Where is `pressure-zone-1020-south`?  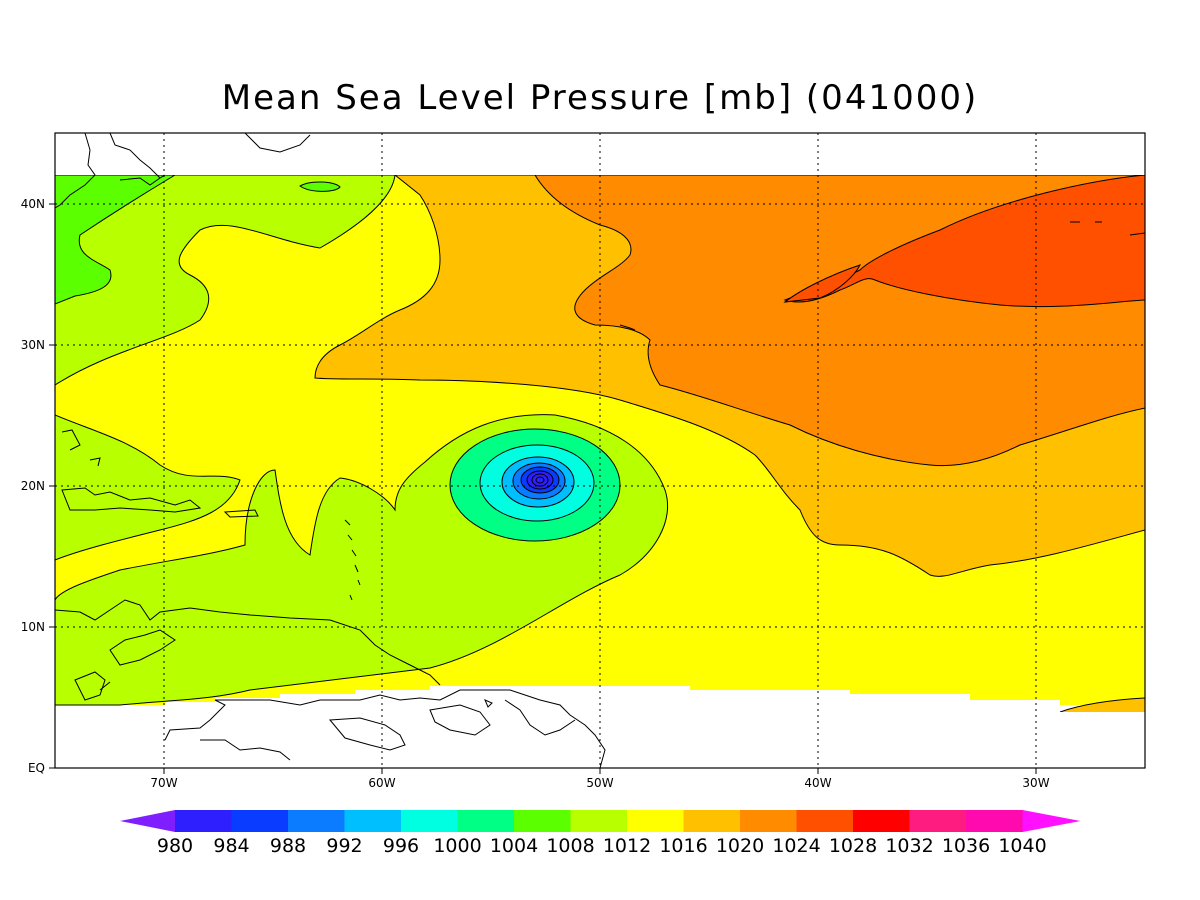
pressure-zone-1020-south is located at coordinates (1102, 706).